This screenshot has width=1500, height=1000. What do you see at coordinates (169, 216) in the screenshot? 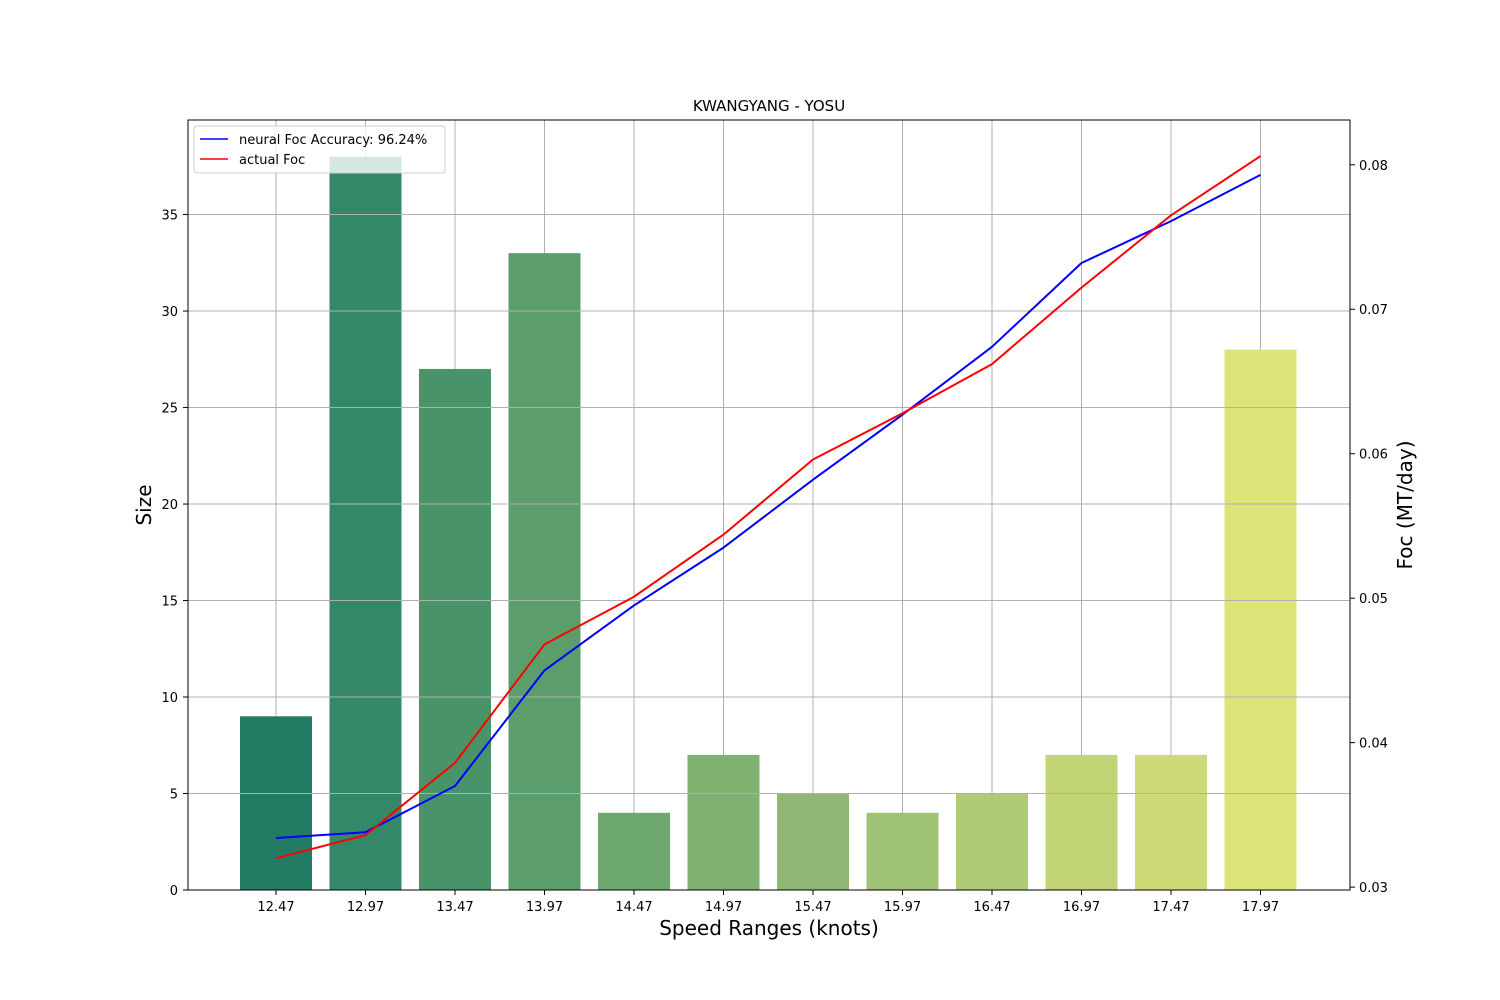
I see `y-tick-label: 35` at bounding box center [169, 216].